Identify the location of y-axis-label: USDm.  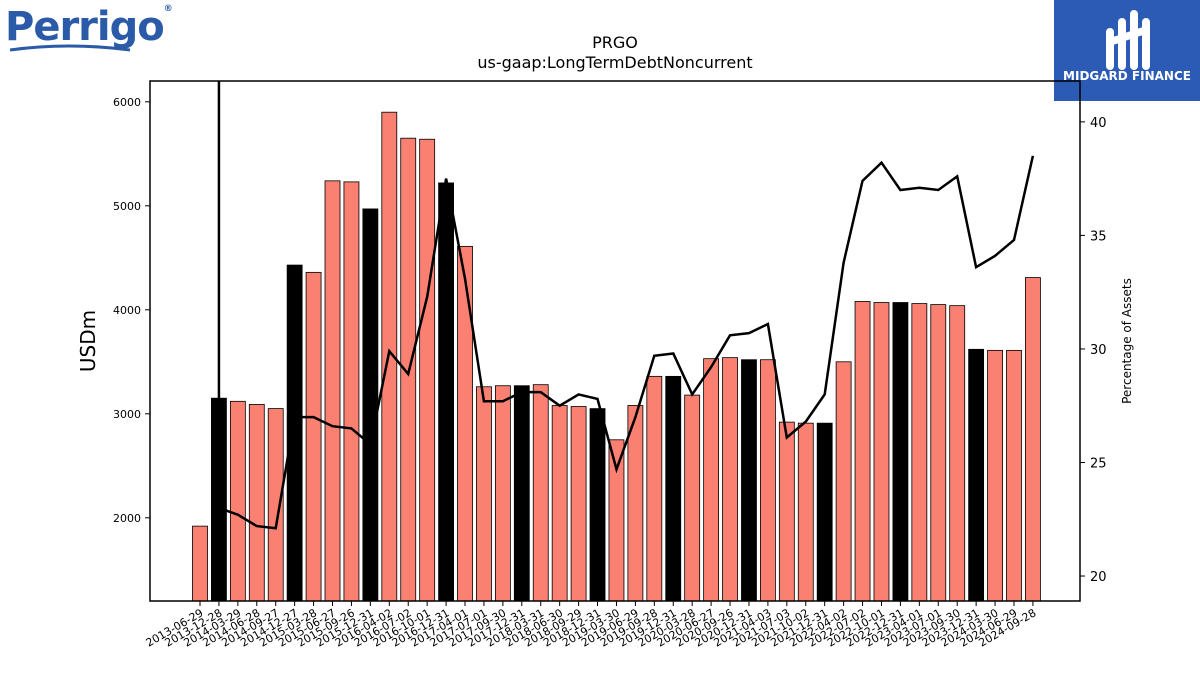
(88, 341).